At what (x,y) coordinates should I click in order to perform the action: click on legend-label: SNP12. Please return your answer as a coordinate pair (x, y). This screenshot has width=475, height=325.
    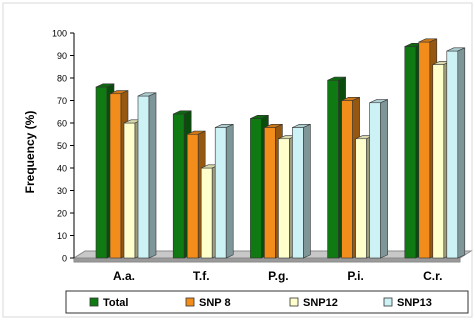
    Looking at the image, I should click on (320, 303).